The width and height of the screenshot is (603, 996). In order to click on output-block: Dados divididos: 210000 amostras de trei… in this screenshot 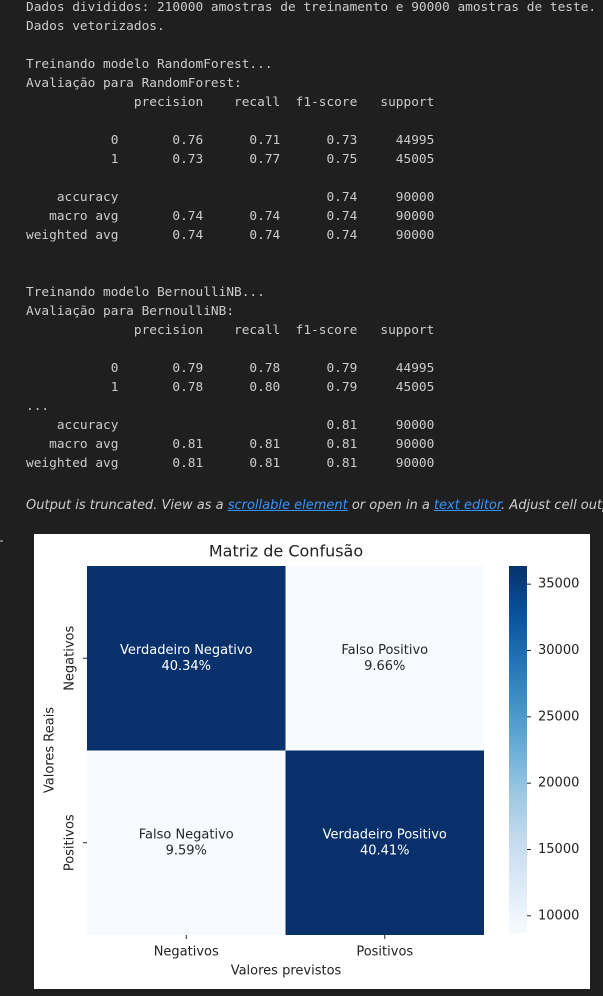, I will do `click(311, 18)`.